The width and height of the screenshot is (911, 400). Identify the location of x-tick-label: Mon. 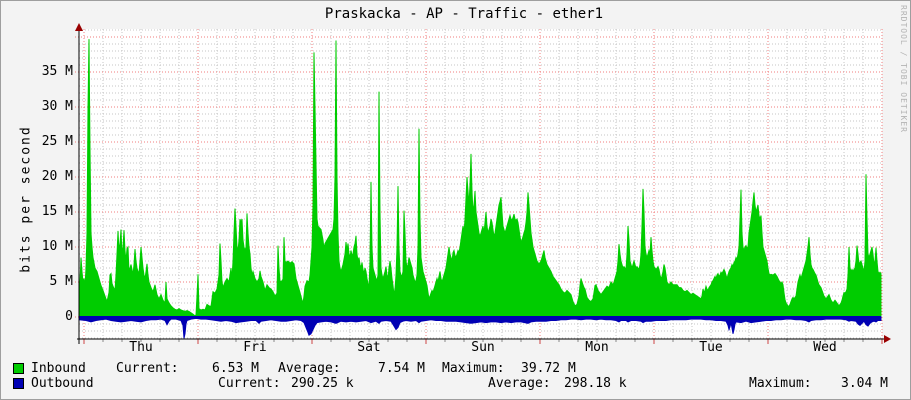
(597, 347).